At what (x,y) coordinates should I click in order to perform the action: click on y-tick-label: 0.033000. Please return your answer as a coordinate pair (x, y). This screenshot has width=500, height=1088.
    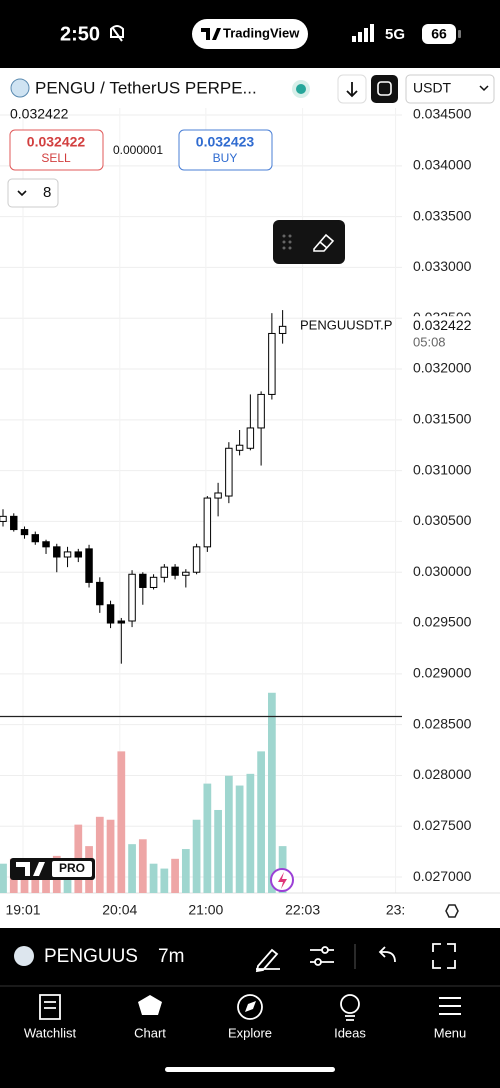
    Looking at the image, I should click on (442, 266).